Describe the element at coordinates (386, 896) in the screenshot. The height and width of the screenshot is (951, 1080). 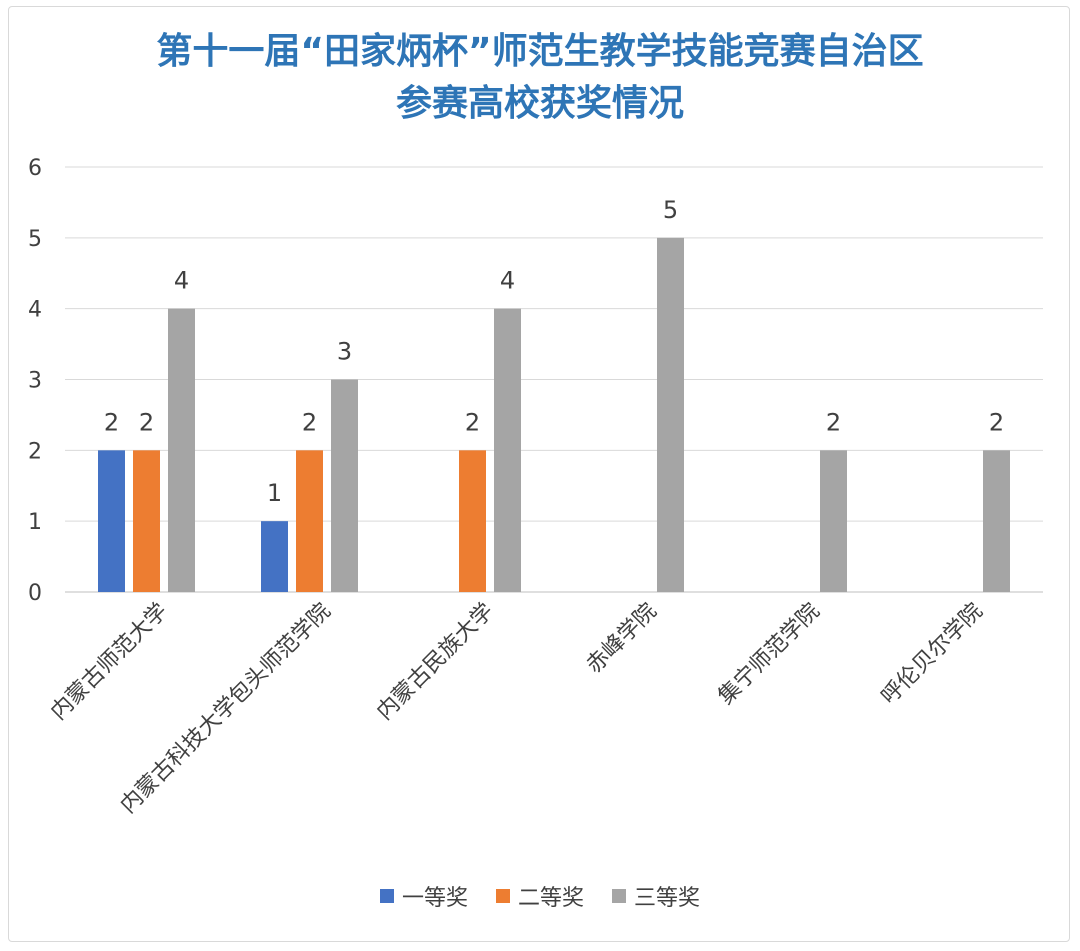
I see `legend-swatch-first-prize` at that location.